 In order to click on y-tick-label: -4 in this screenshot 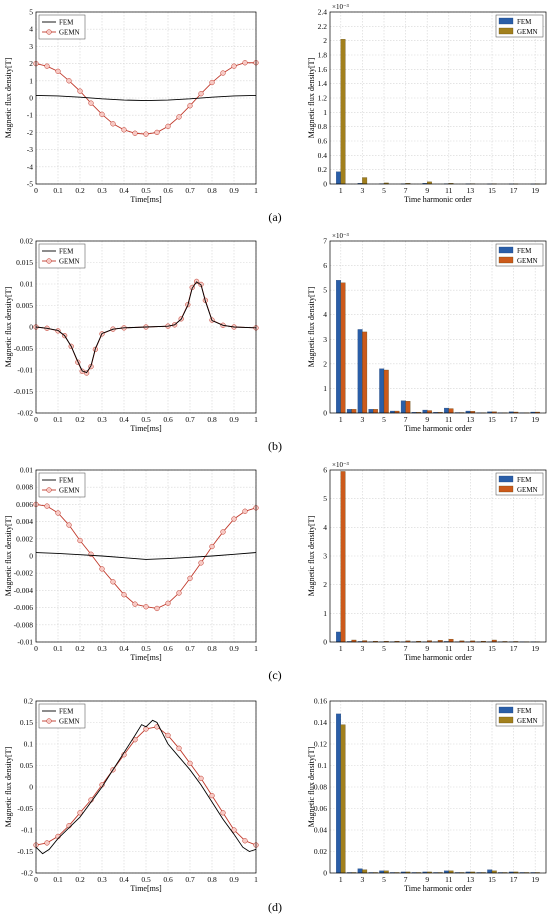, I will do `click(30, 166)`.